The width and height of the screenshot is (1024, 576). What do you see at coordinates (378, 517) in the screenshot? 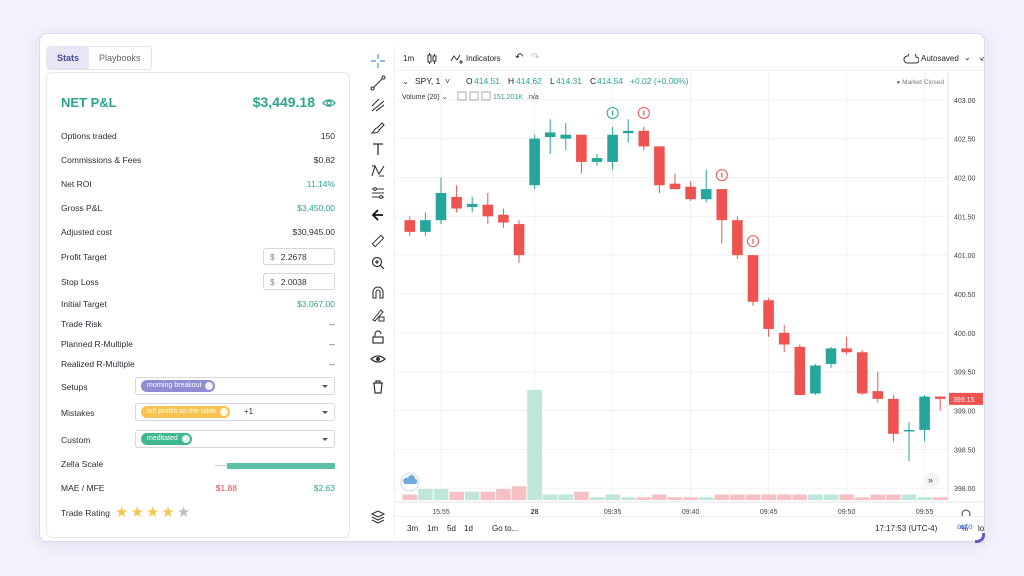
I see `layers-icon` at bounding box center [378, 517].